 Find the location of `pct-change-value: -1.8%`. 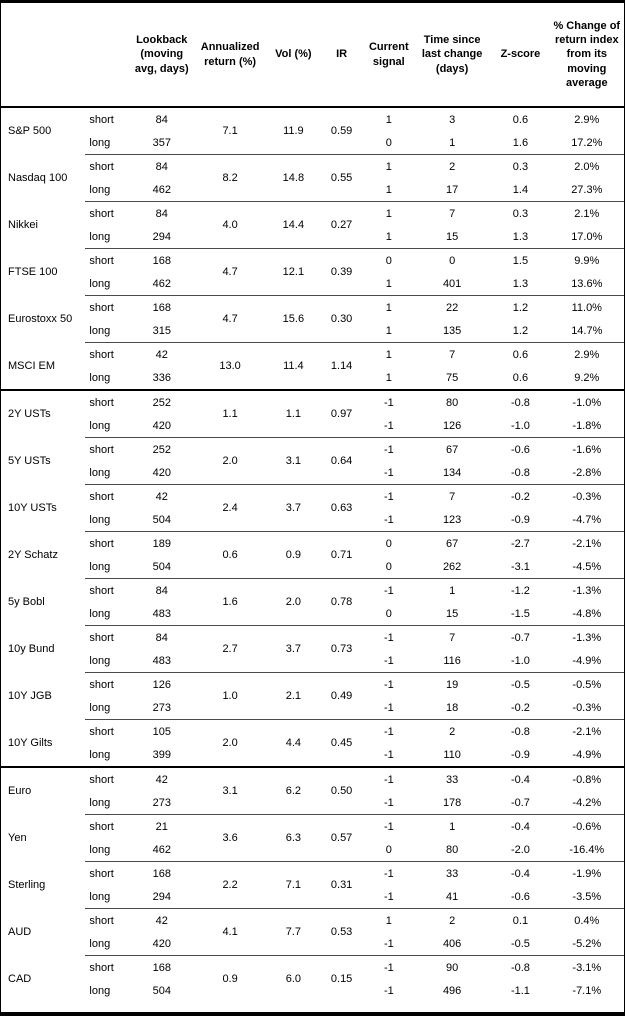

pct-change-value: -1.8% is located at coordinates (587, 425).